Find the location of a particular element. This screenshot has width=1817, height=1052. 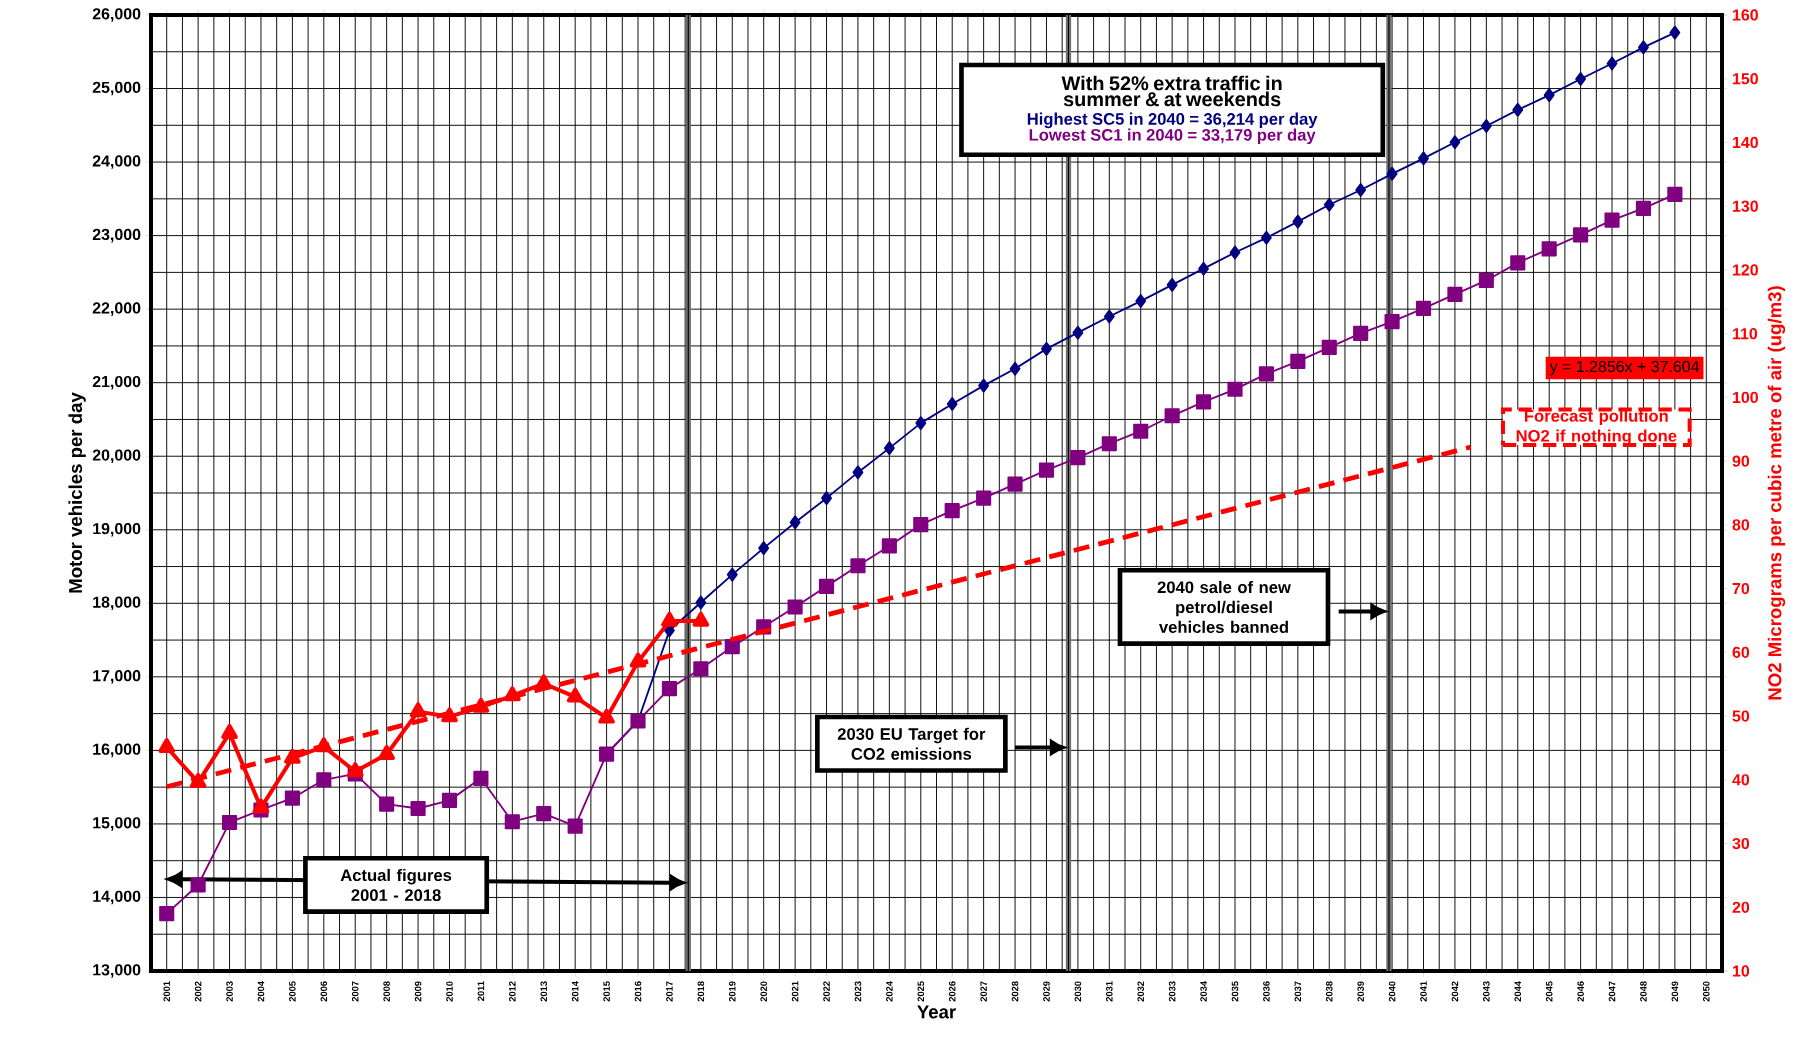

x-tick-label: 2019 is located at coordinates (732, 991).